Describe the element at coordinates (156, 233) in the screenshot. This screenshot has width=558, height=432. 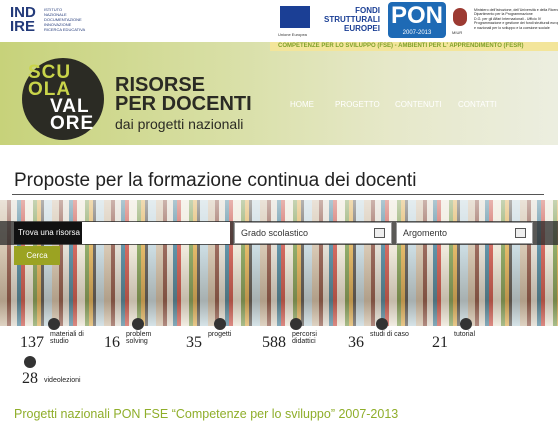
I see `search-input` at that location.